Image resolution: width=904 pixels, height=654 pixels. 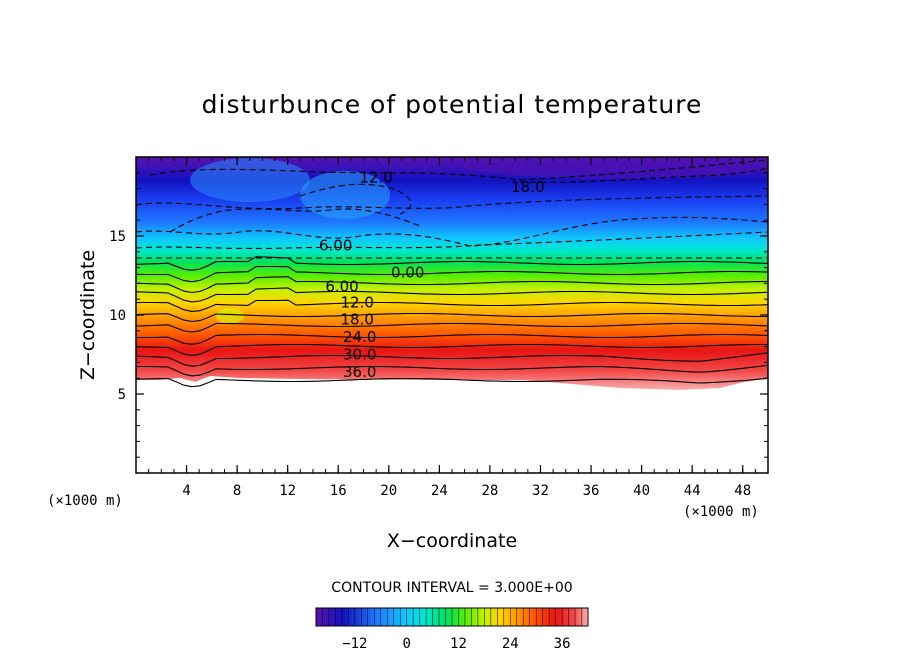 I want to click on y-tick-label-2: 15, so click(x=117, y=237).